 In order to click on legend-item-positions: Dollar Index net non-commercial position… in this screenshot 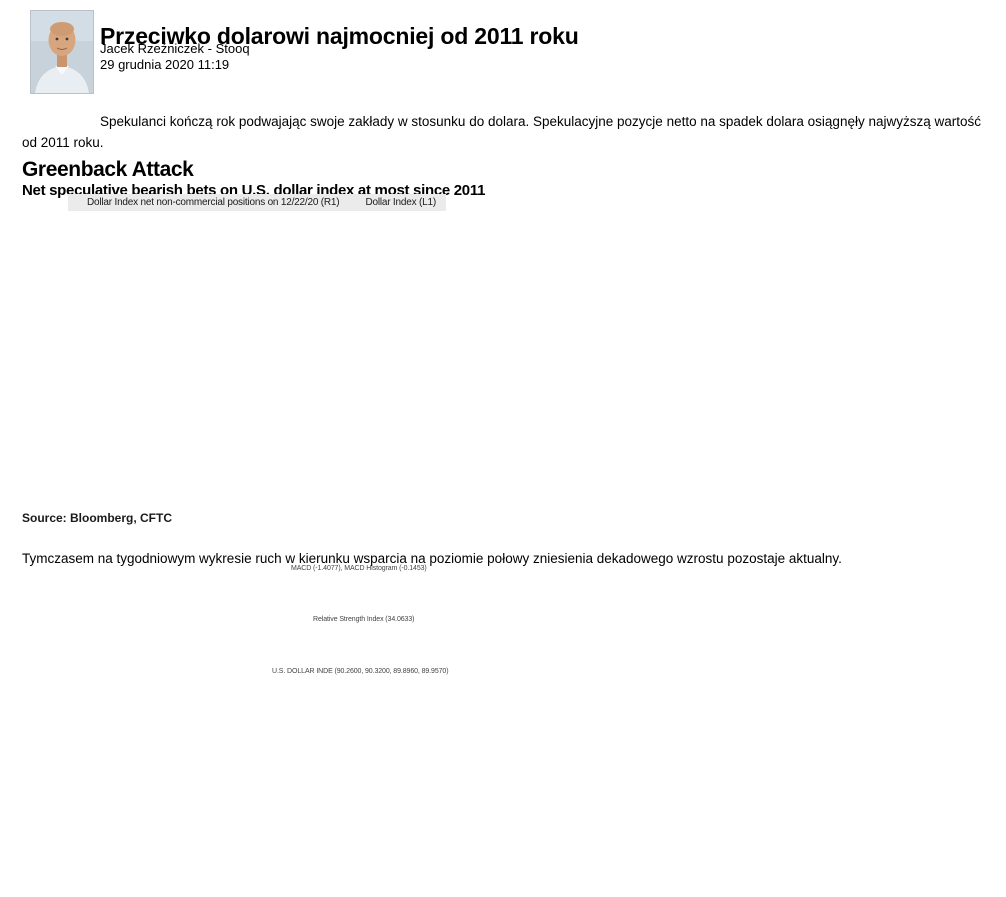, I will do `click(207, 202)`.